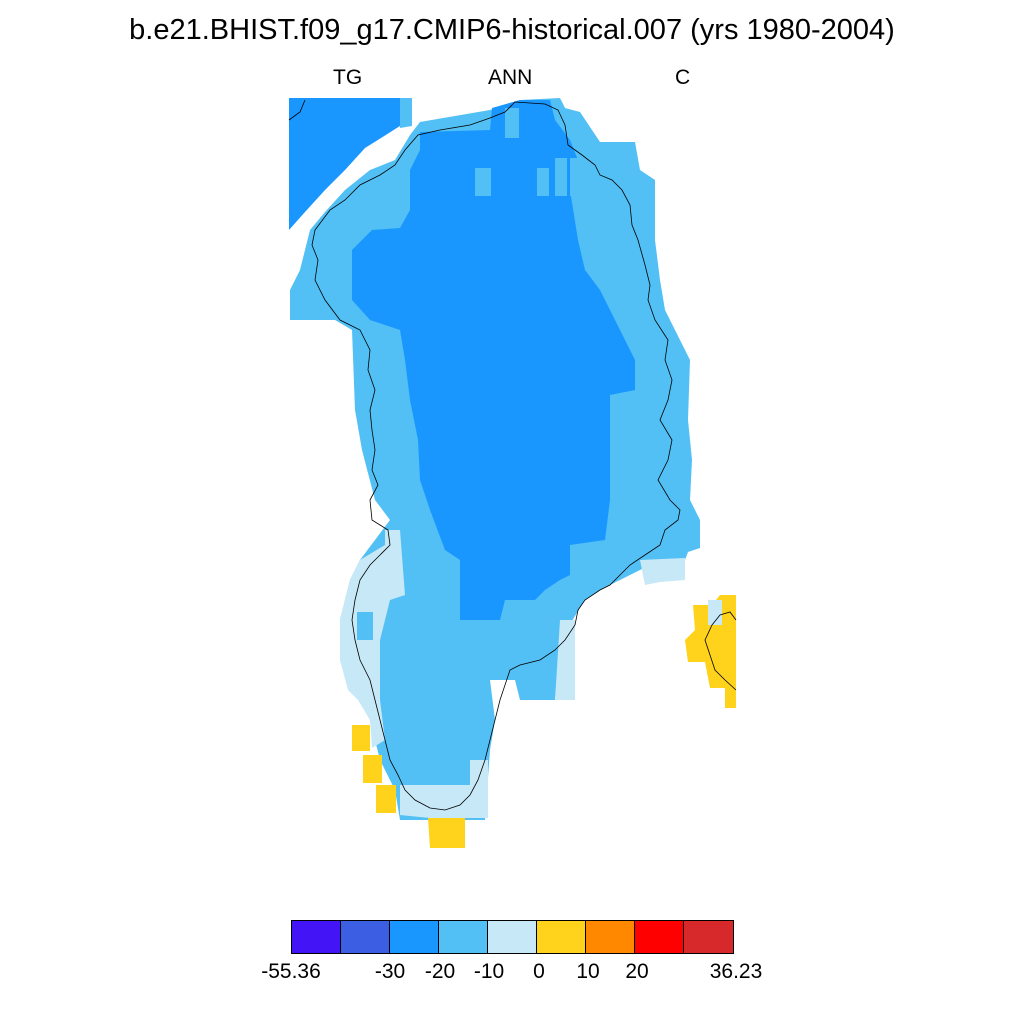  I want to click on colorbar-label: 36.23, so click(736, 971).